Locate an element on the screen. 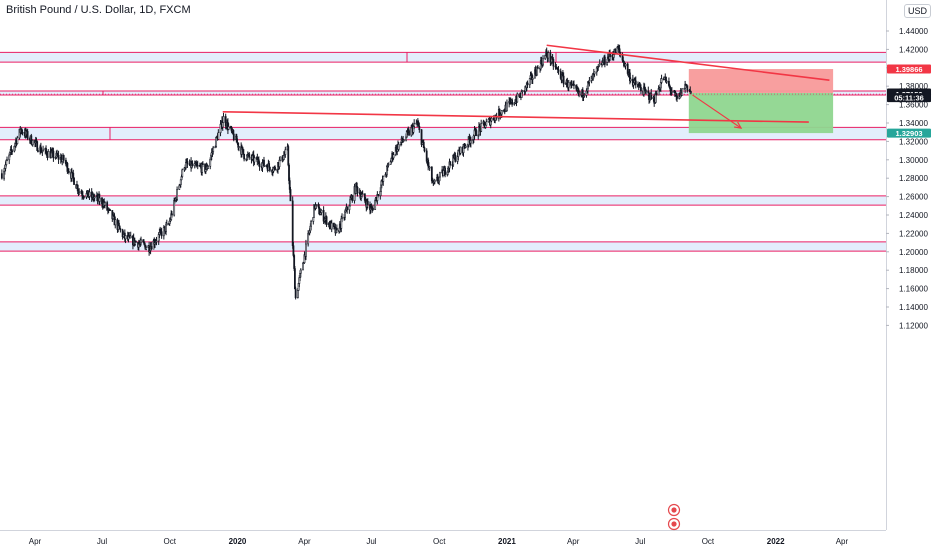  y-tick-label: 1.32000 is located at coordinates (913, 141).